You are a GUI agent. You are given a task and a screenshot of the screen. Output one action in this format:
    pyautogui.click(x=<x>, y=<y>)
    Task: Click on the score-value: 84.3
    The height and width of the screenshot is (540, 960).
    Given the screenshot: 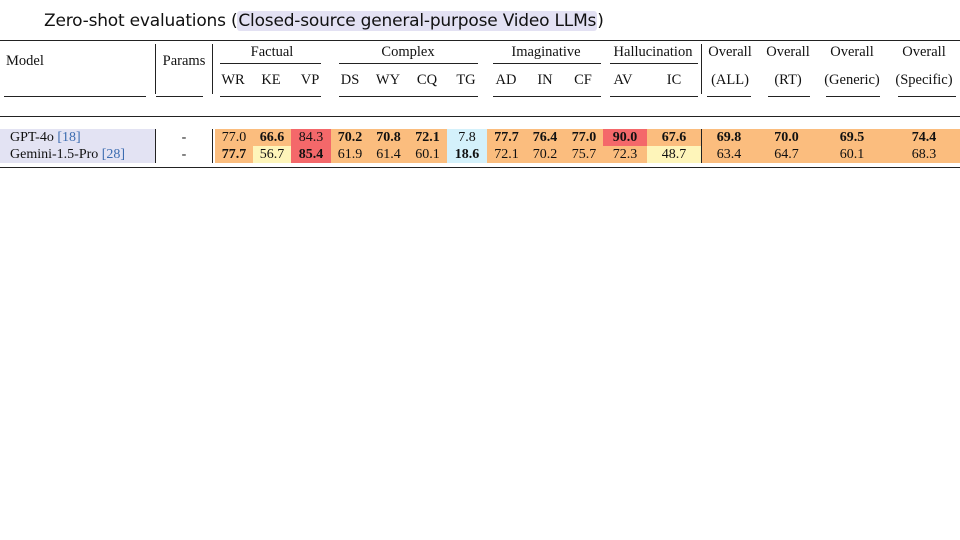 What is the action you would take?
    pyautogui.click(x=311, y=137)
    